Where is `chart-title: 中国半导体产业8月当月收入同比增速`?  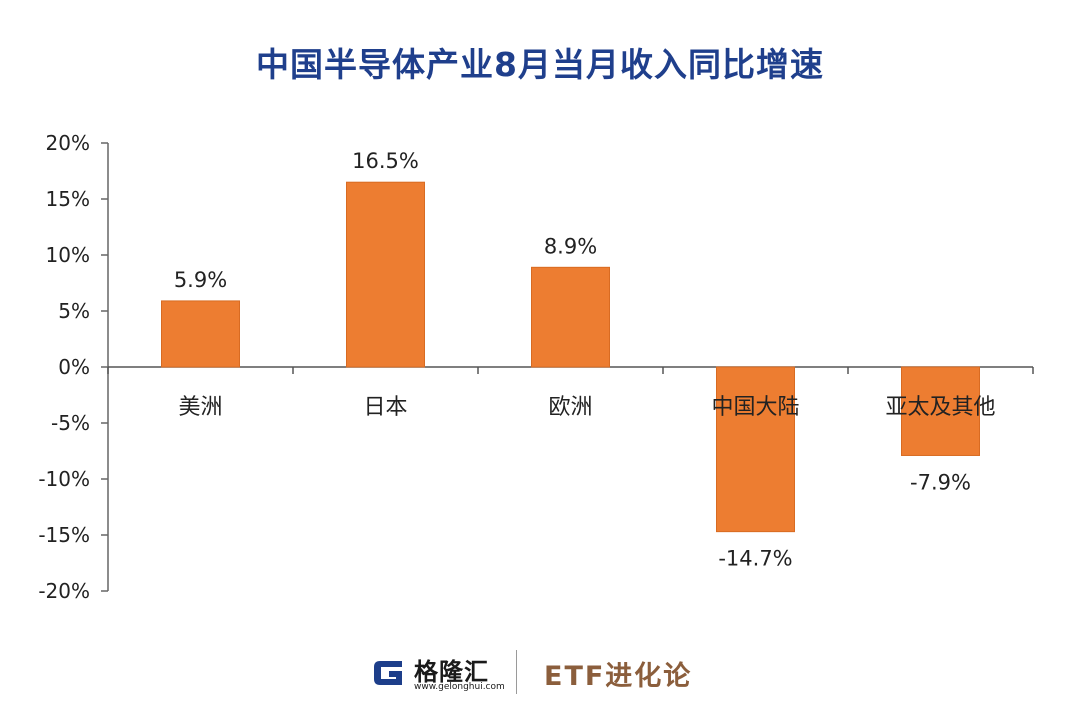
chart-title: 中国半导体产业8月当月收入同比增速 is located at coordinates (540, 64).